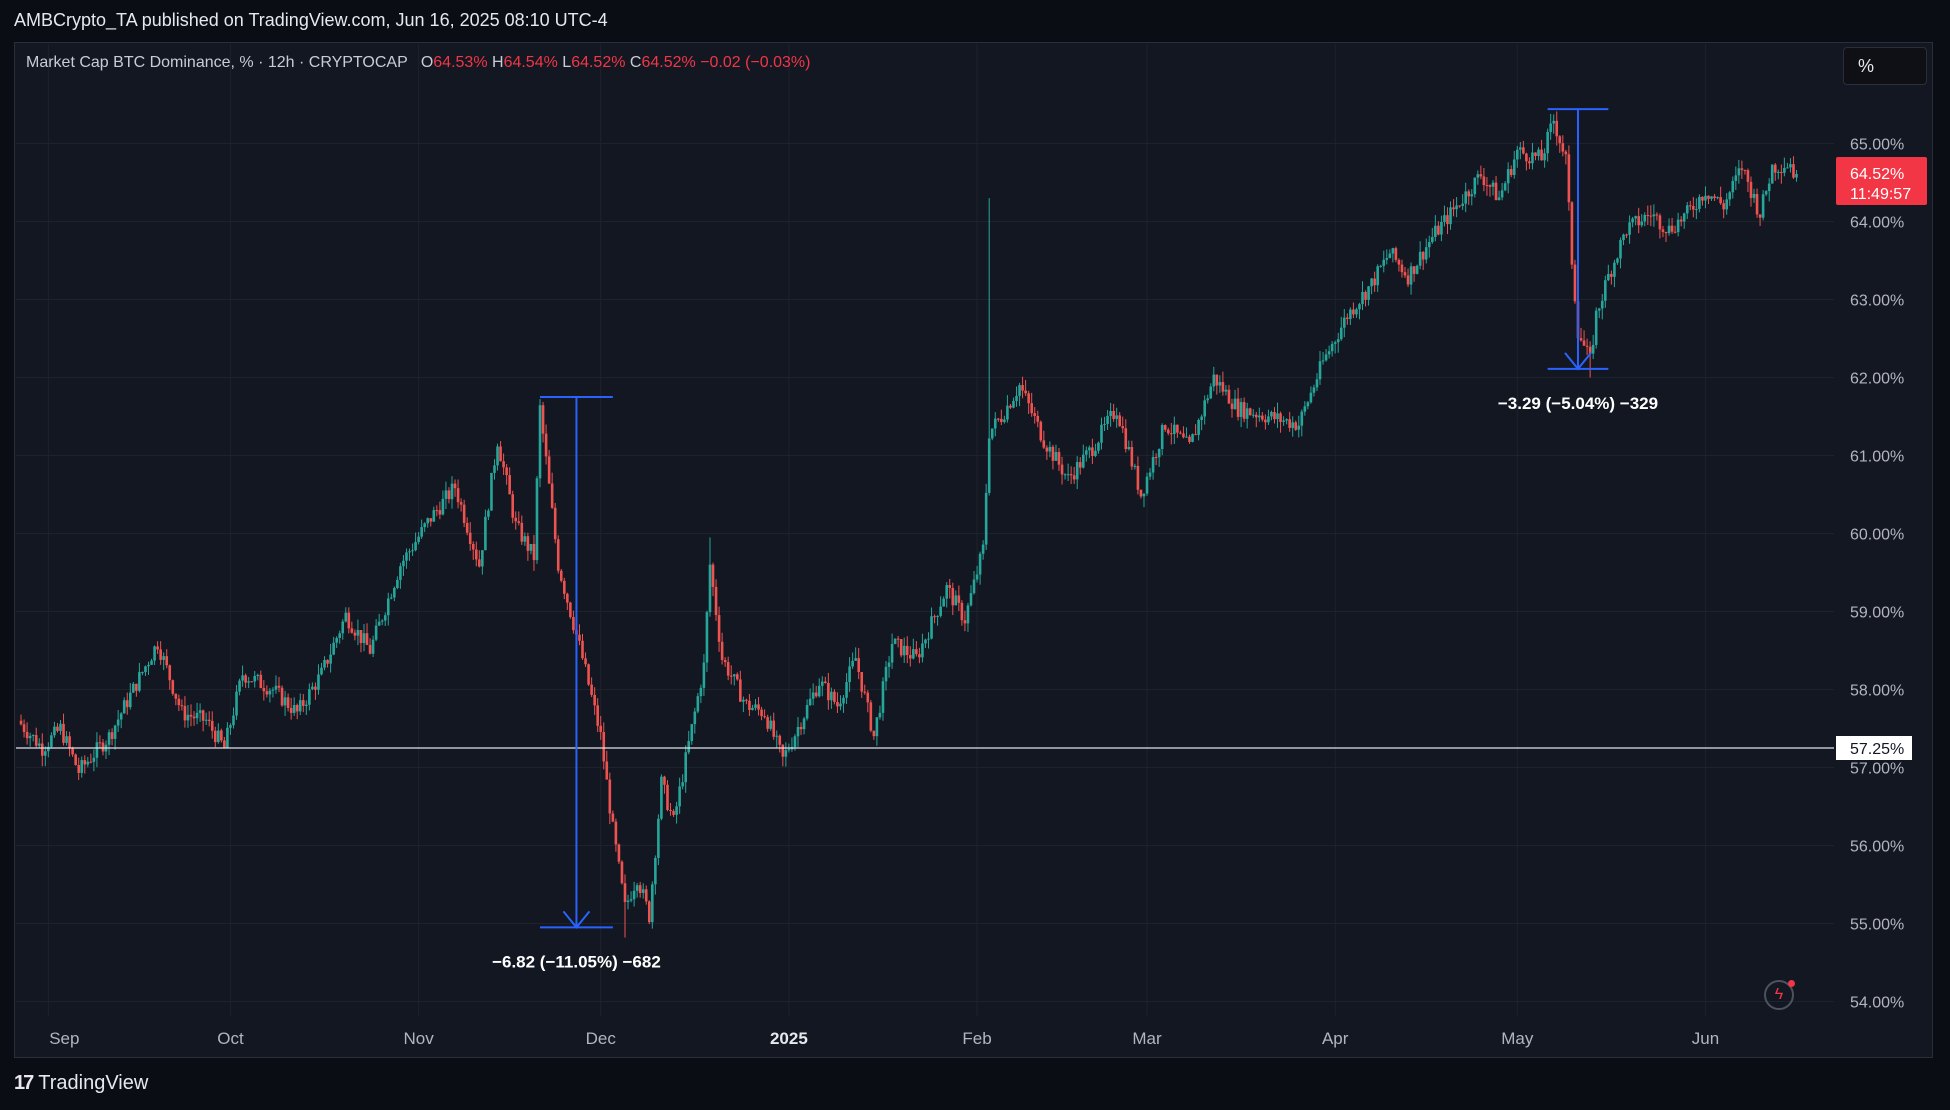 The image size is (1950, 1110). Describe the element at coordinates (1877, 457) in the screenshot. I see `y-tick-label: 61.00%` at that location.